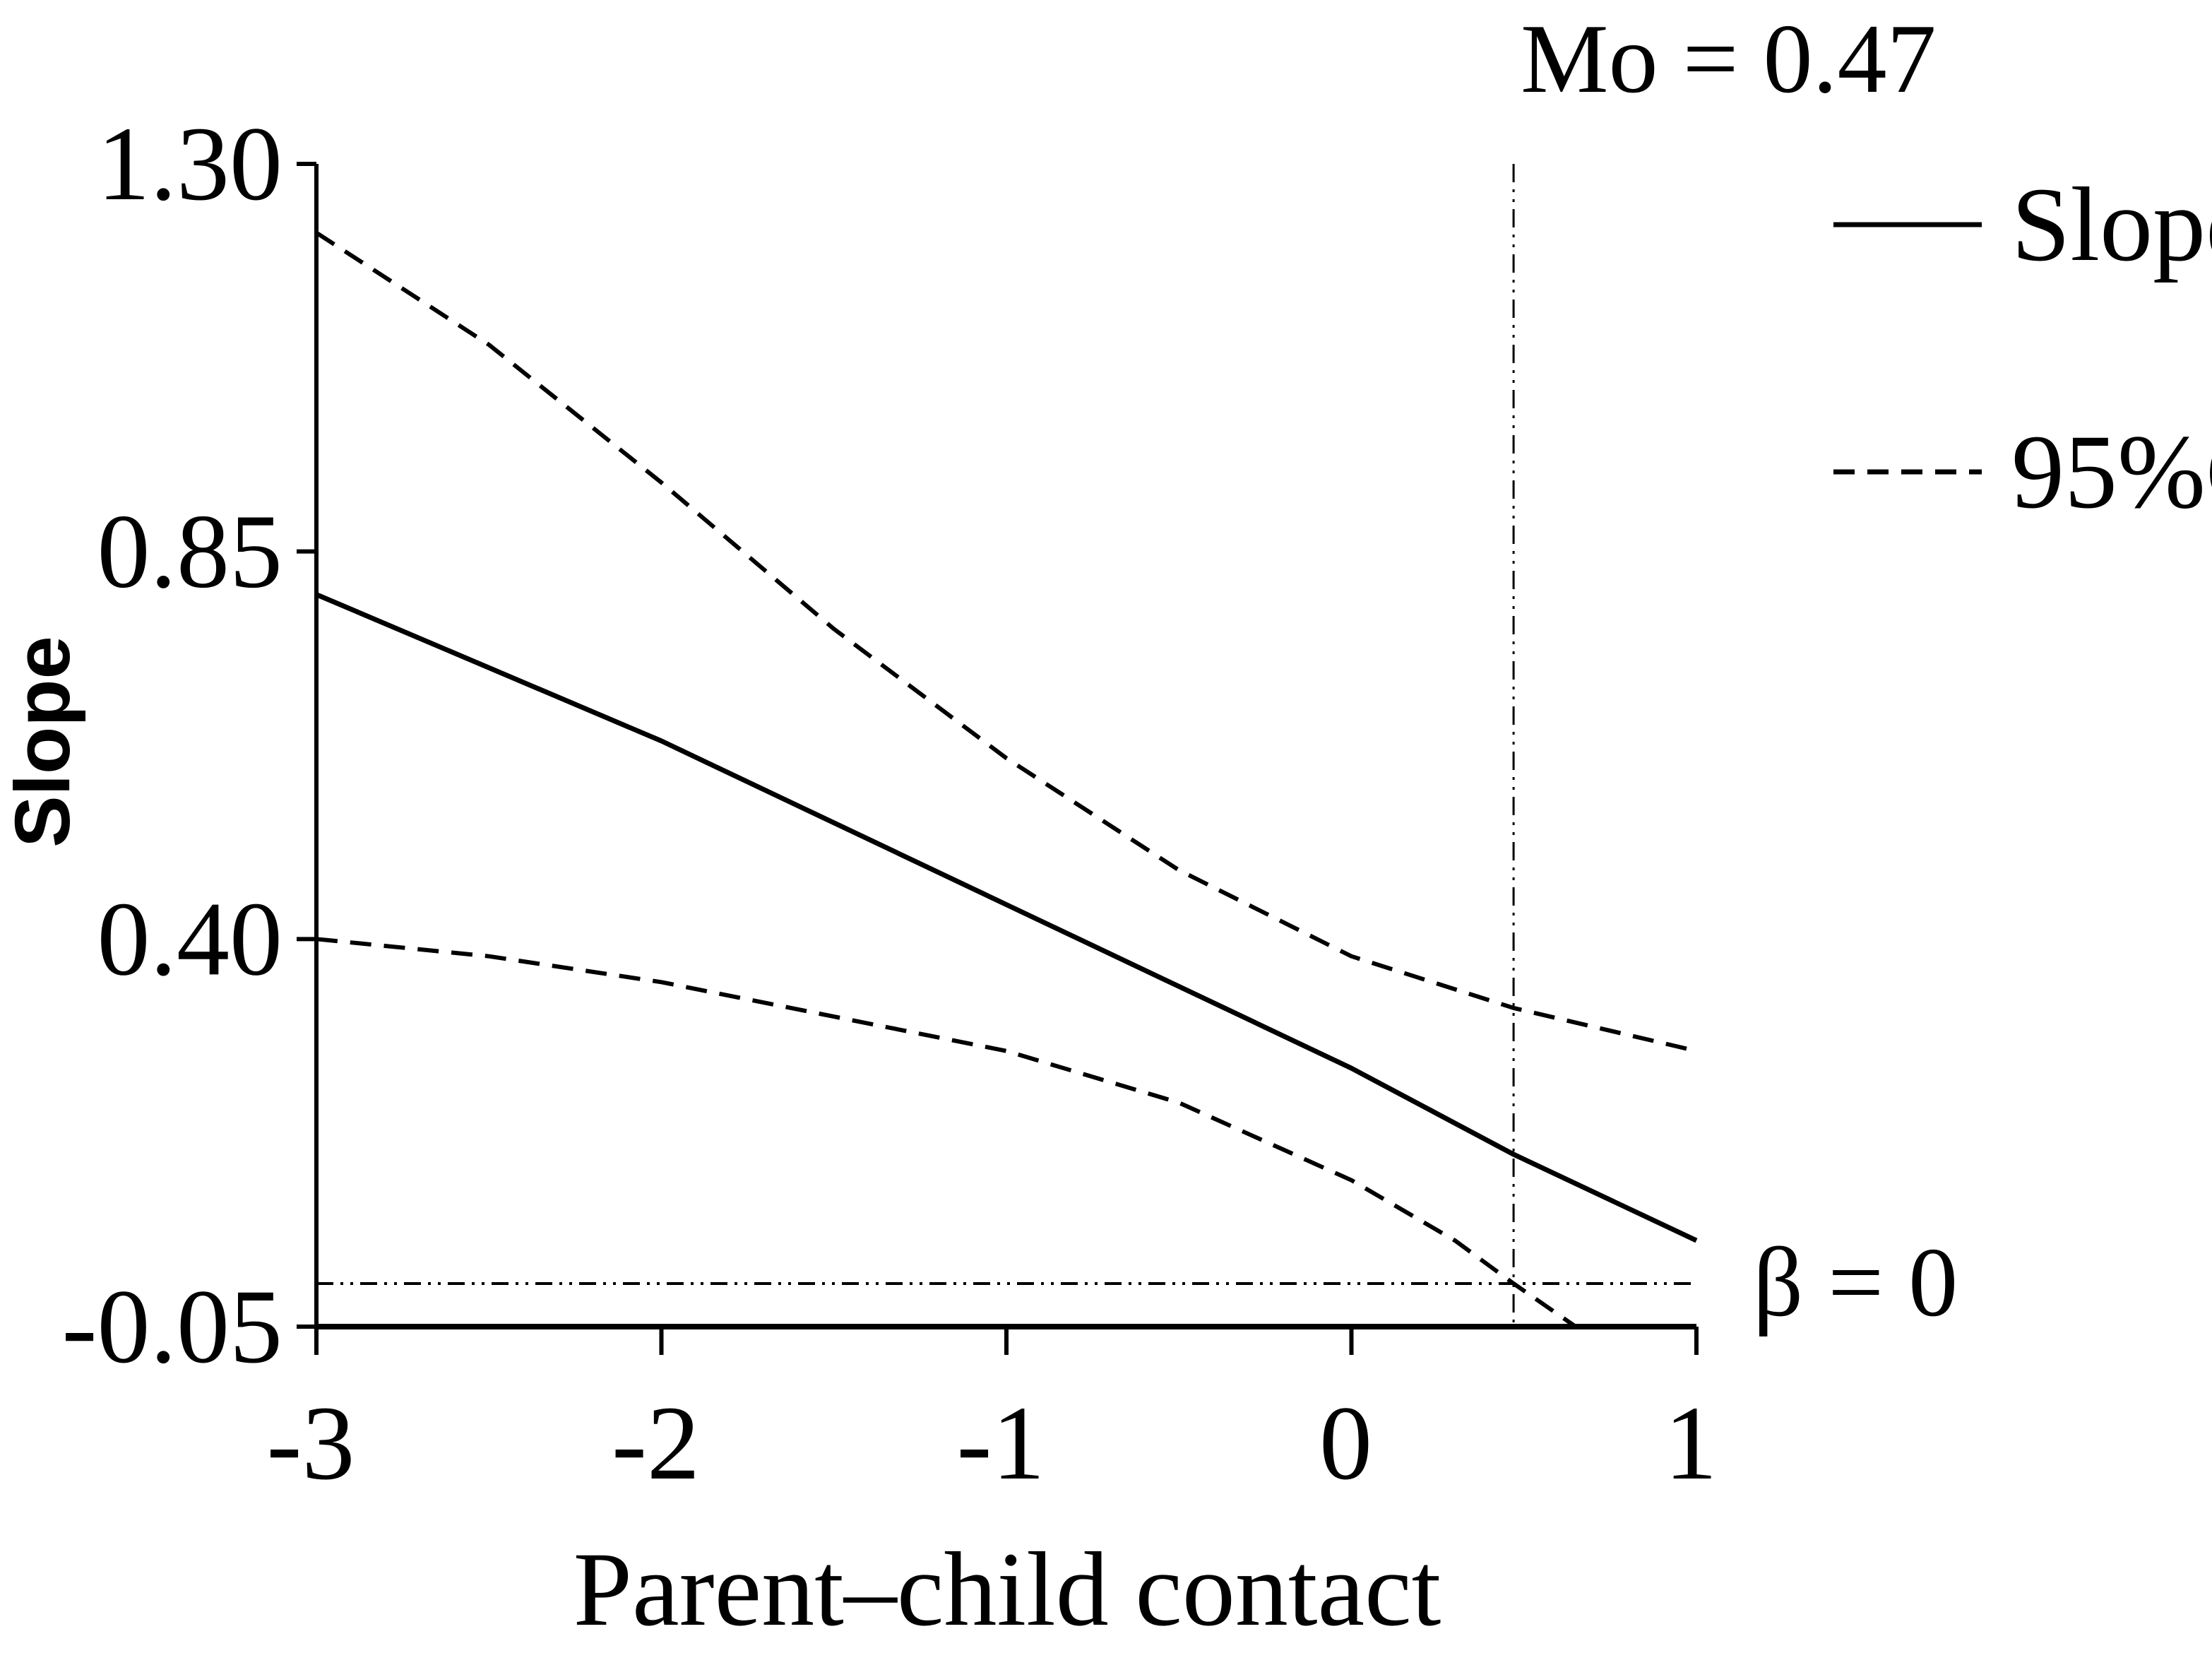 Image resolution: width=2212 pixels, height=1653 pixels. I want to click on legend-ci-label: 95%CI, so click(2111, 472).